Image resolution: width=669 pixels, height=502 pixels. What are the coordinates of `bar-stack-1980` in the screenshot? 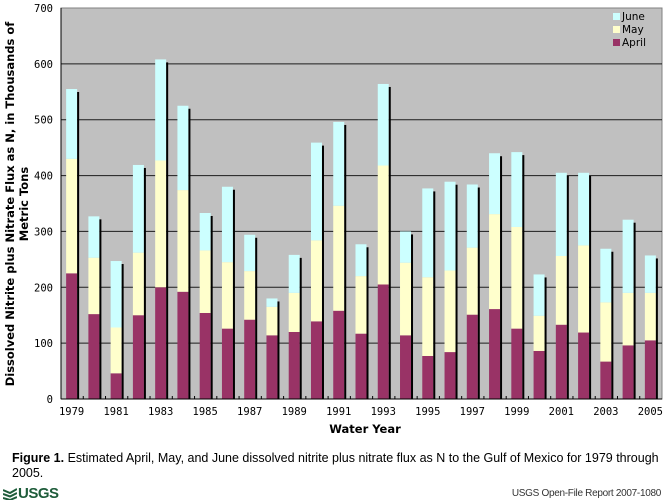 It's located at (95, 307).